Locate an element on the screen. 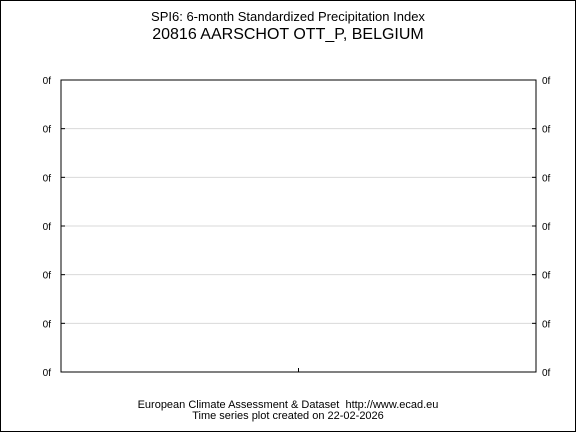 This screenshot has height=432, width=576. y-tick-label-right-2: 0f is located at coordinates (546, 178).